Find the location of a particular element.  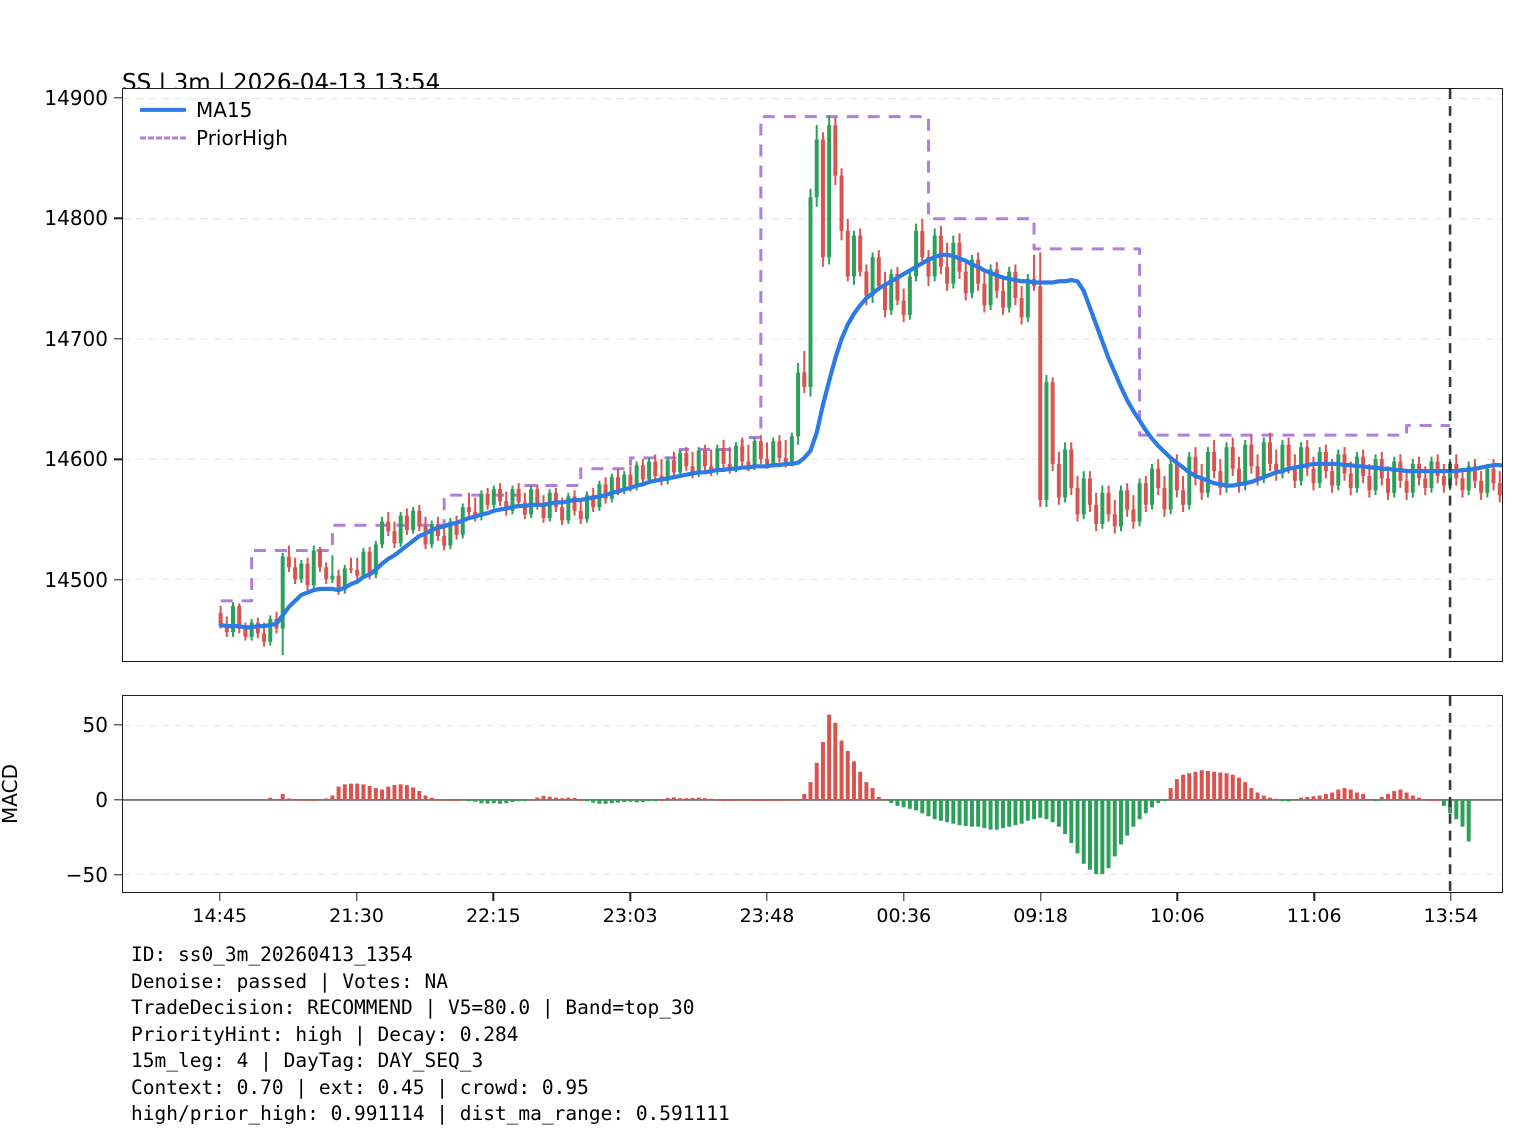

footer-line: ID: ss0_3m_20260413_1354 is located at coordinates (272, 954).